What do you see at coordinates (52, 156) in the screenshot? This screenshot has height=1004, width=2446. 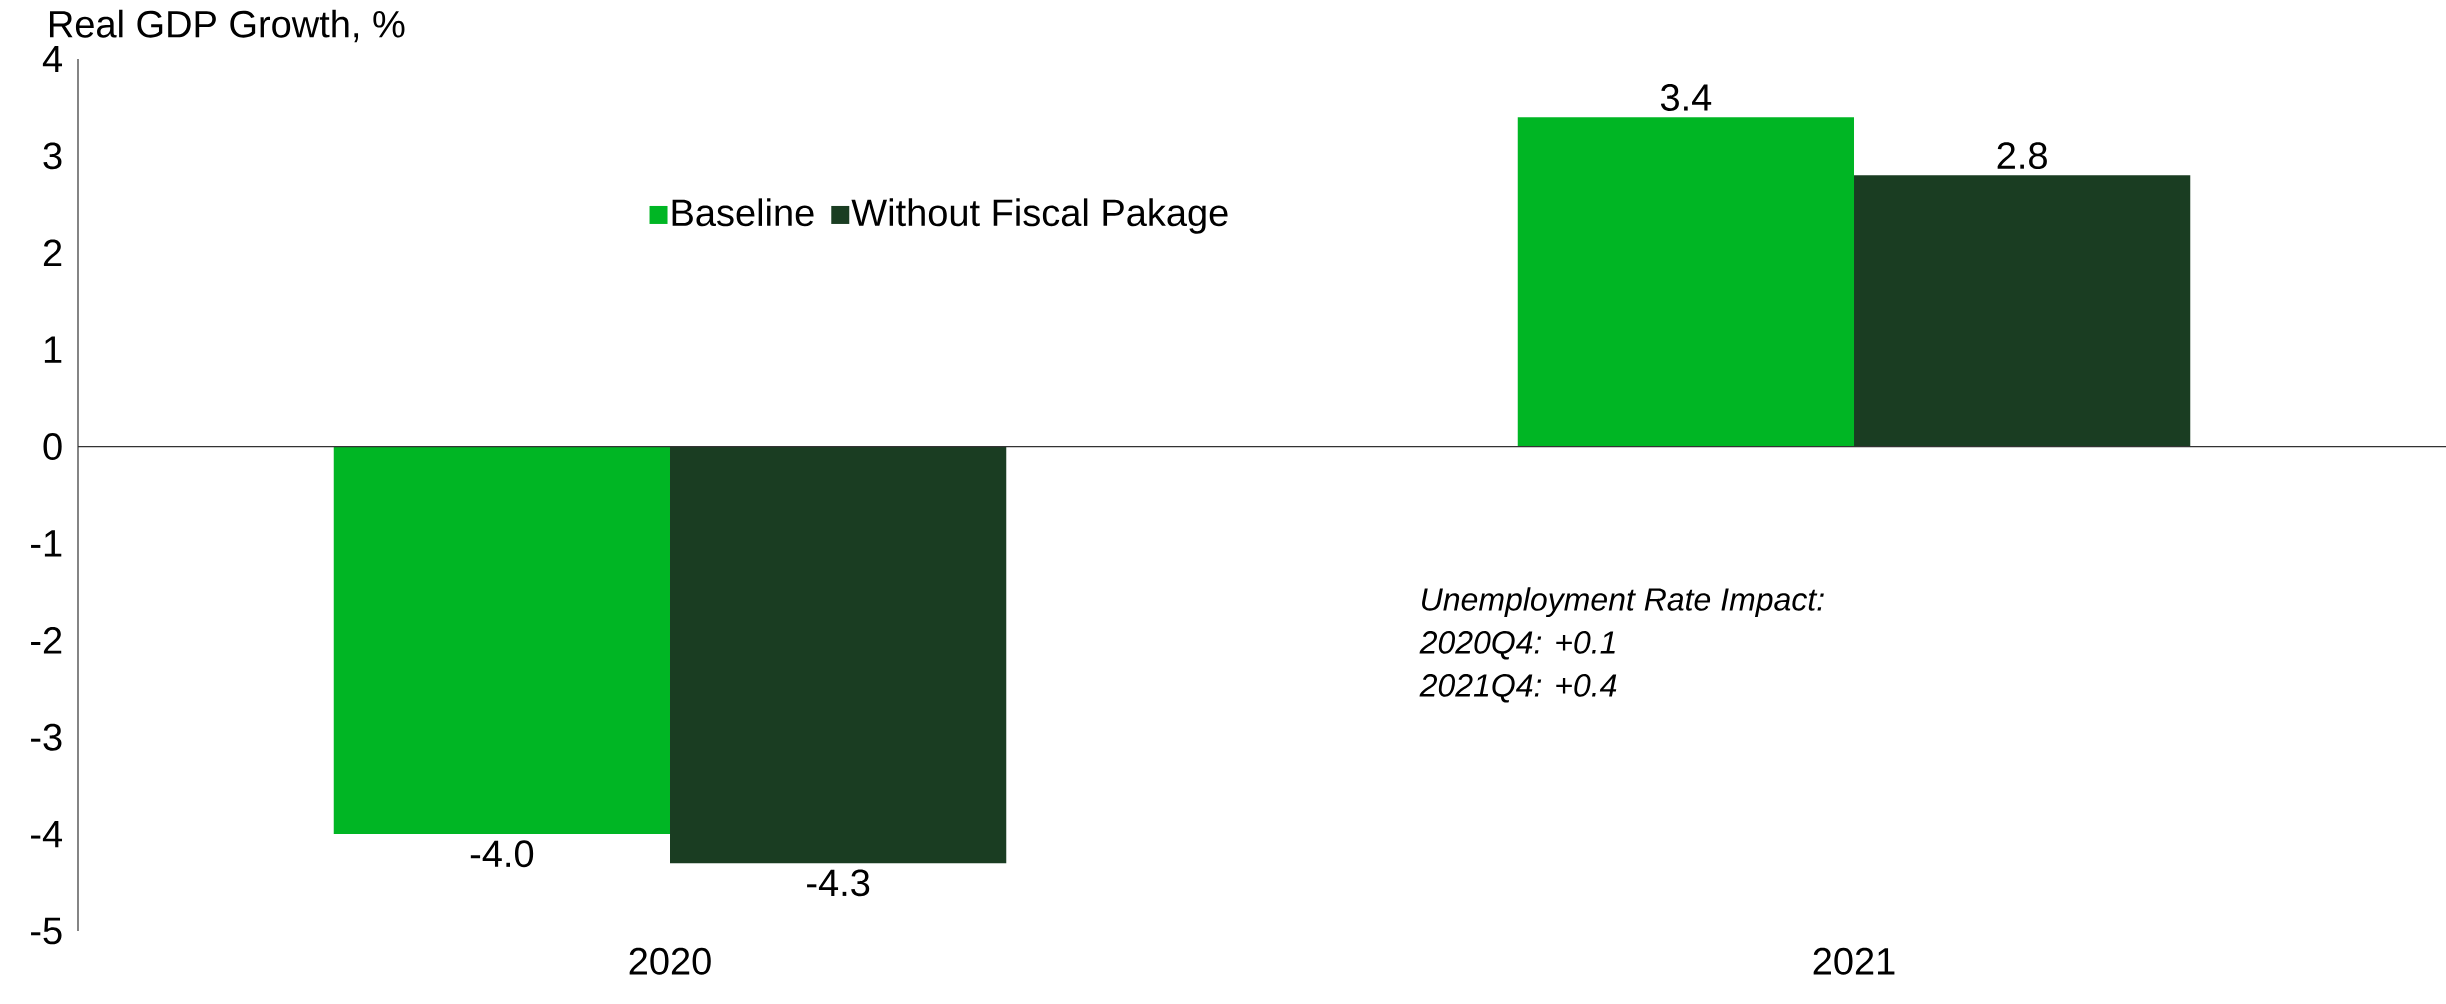 I see `y-tick-label: 3` at bounding box center [52, 156].